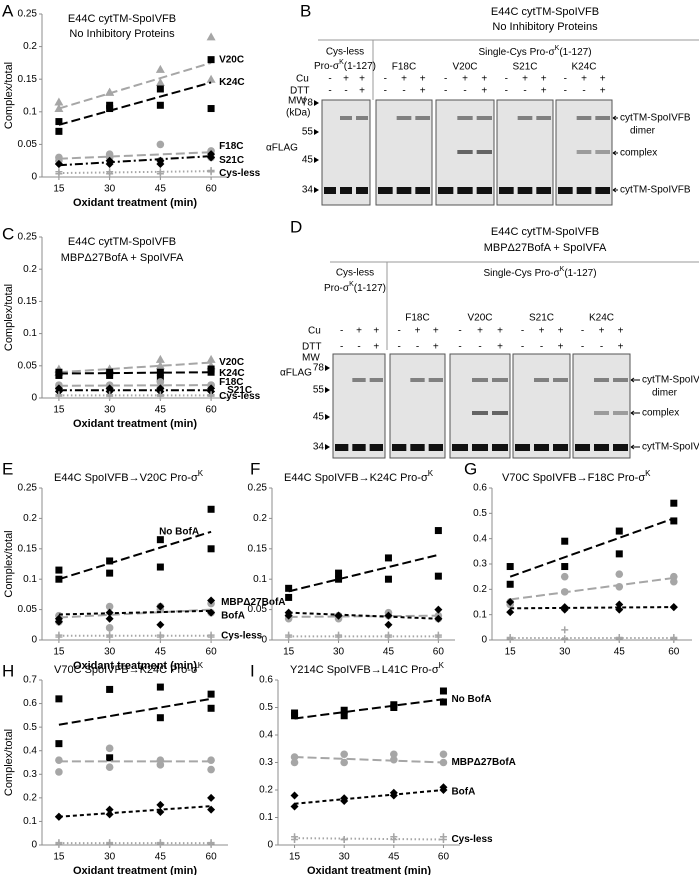 The image size is (699, 875). I want to click on y-tick-label: 0.5, so click(480, 513).